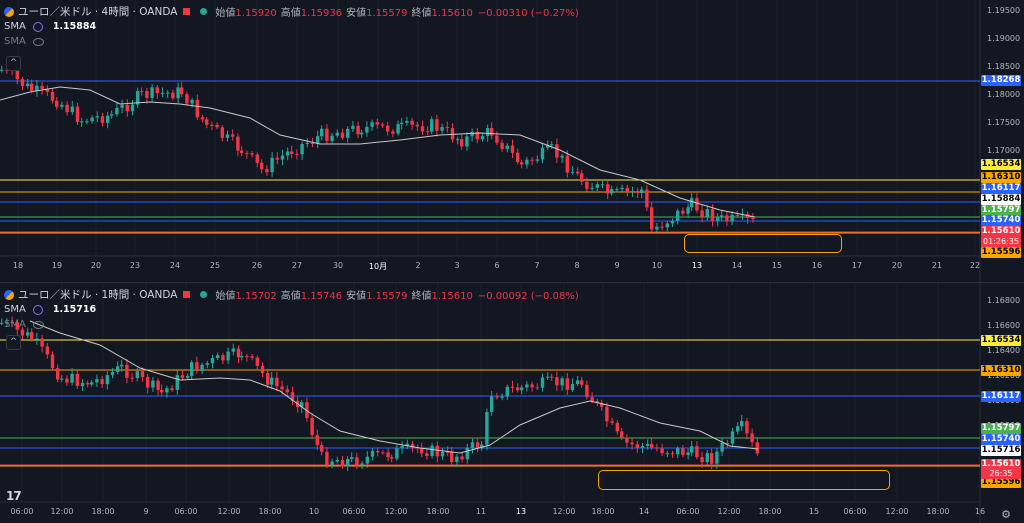 Image resolution: width=1024 pixels, height=523 pixels. I want to click on price-tag: 1.18268, so click(1001, 80).